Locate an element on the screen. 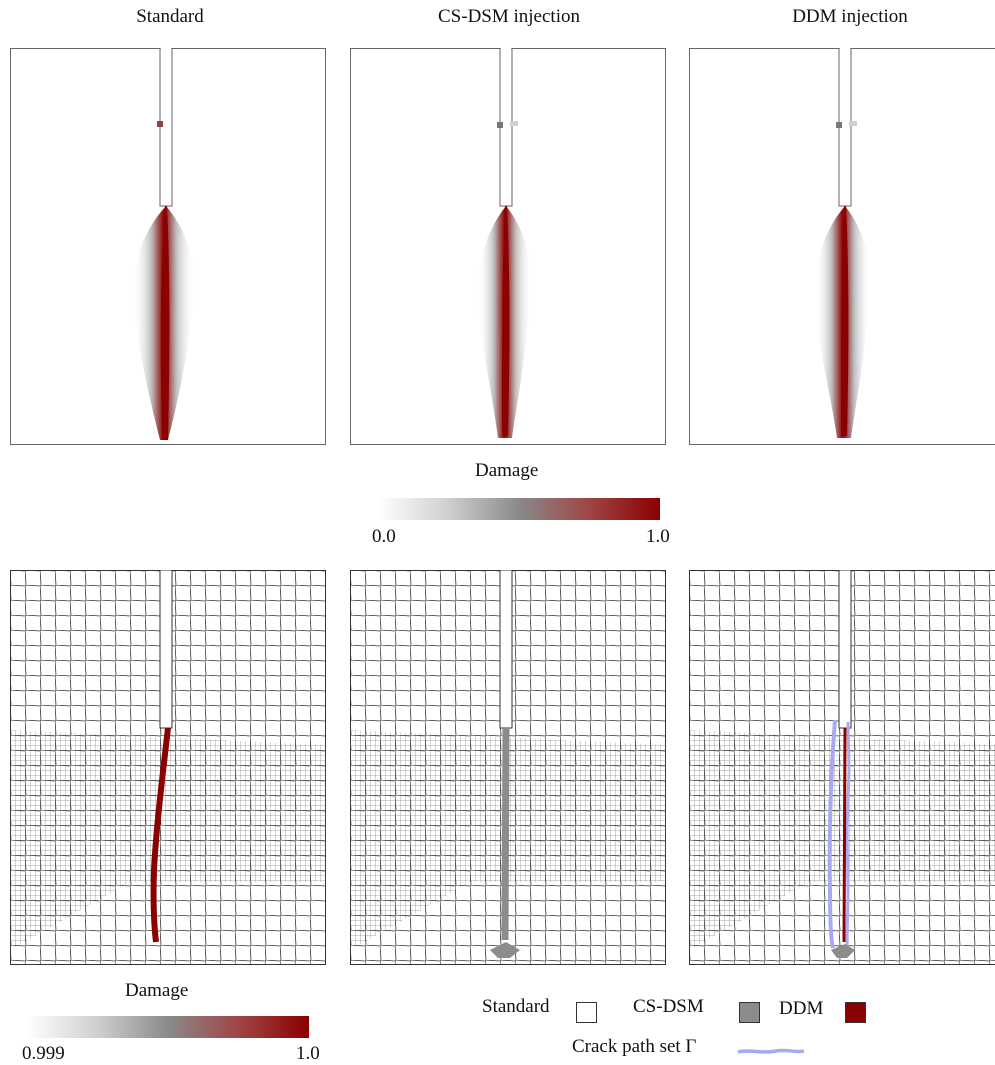  legend-ddm-swatch is located at coordinates (855, 1012).